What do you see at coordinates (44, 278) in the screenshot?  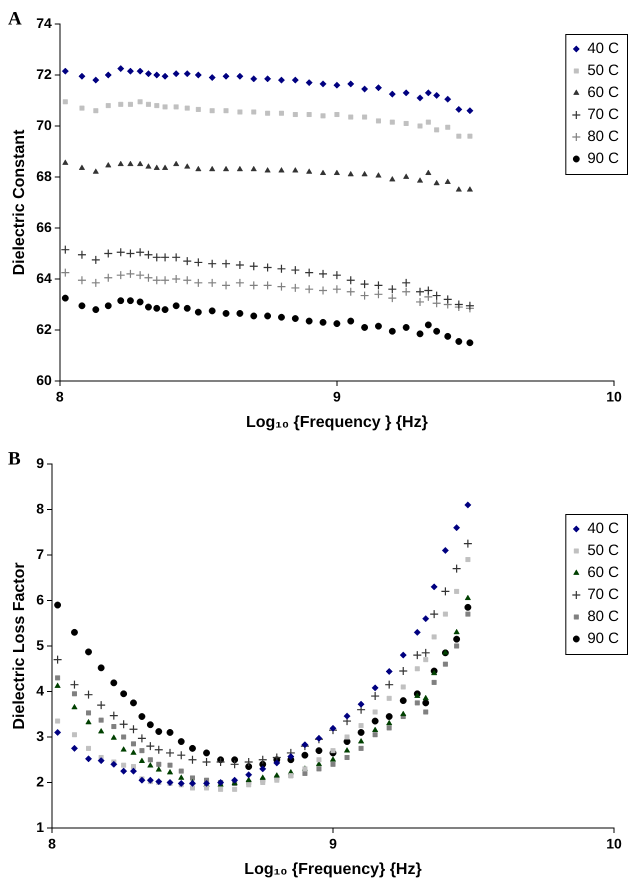 I see `y-tick-label: 64` at bounding box center [44, 278].